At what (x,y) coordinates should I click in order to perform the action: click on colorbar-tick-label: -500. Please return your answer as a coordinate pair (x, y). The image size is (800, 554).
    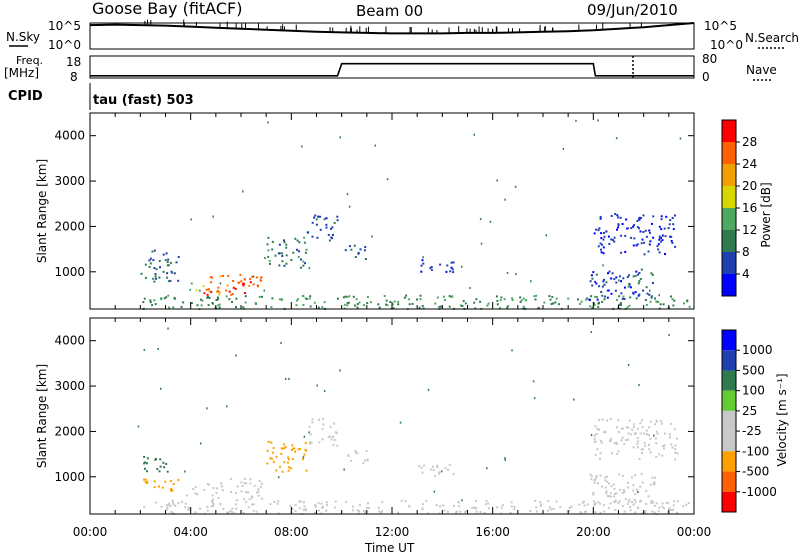
    Looking at the image, I should click on (755, 472).